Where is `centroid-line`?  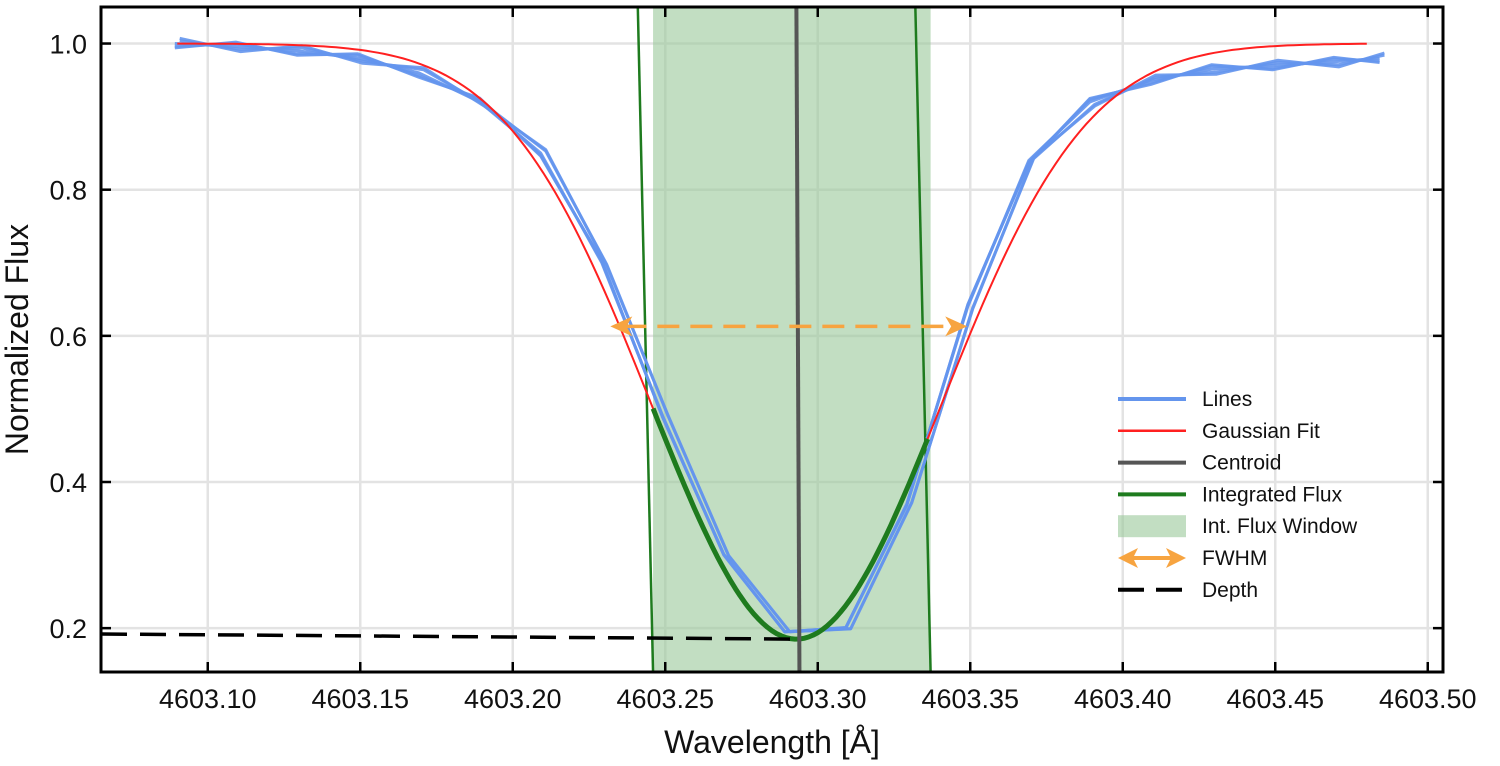
centroid-line is located at coordinates (798, 339).